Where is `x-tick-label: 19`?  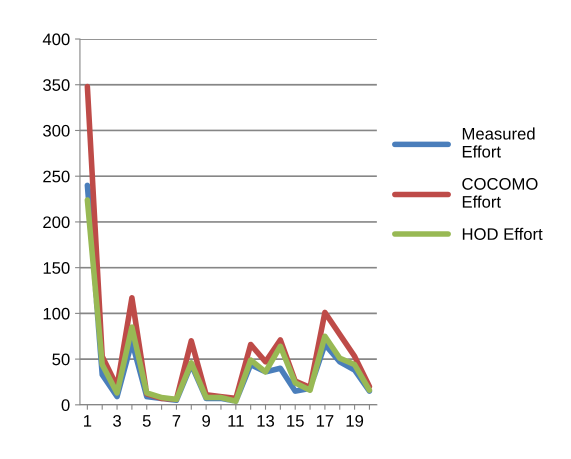 x-tick-label: 19 is located at coordinates (355, 421).